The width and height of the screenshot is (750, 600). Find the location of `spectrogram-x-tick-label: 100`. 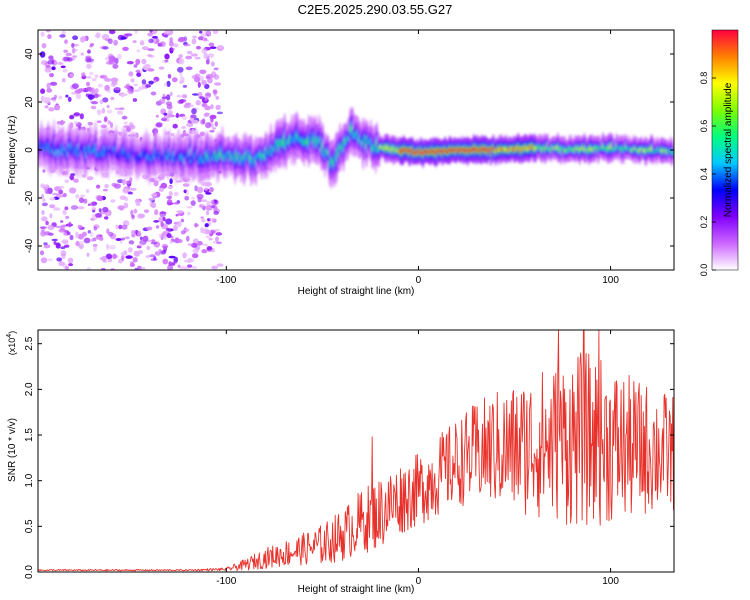

spectrogram-x-tick-label: 100 is located at coordinates (610, 280).